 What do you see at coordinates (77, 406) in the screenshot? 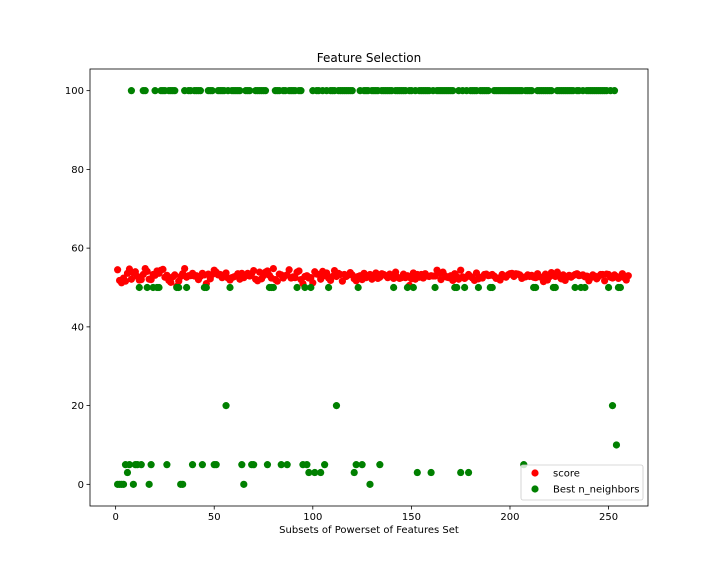
I see `y-tick-label: 20` at bounding box center [77, 406].